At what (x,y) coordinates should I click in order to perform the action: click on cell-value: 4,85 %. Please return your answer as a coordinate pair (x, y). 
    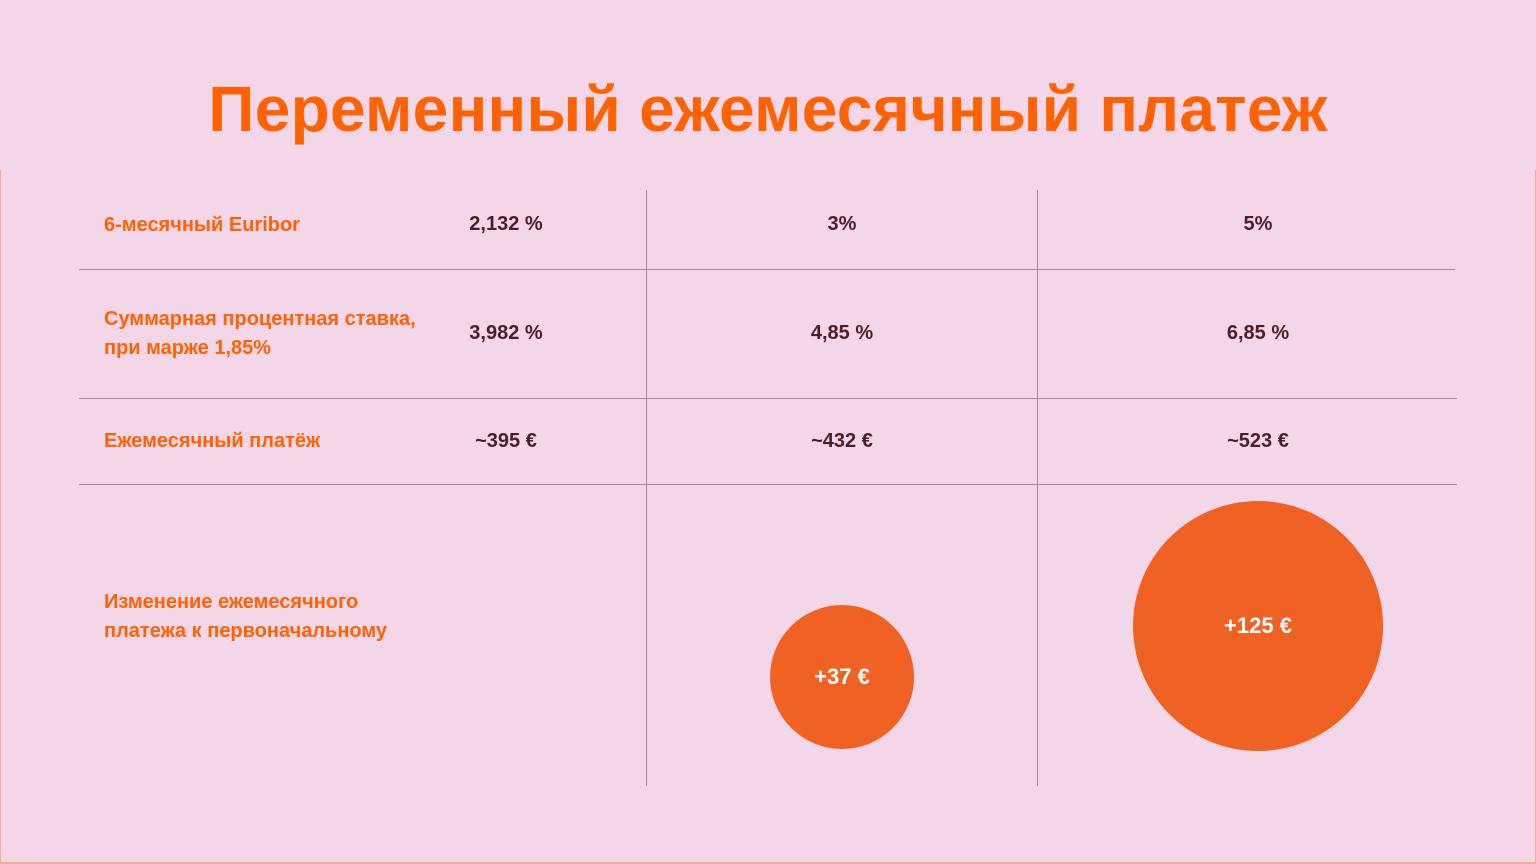
    Looking at the image, I should click on (842, 333).